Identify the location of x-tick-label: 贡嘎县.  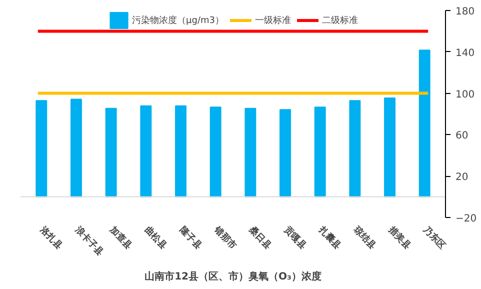
(295, 238).